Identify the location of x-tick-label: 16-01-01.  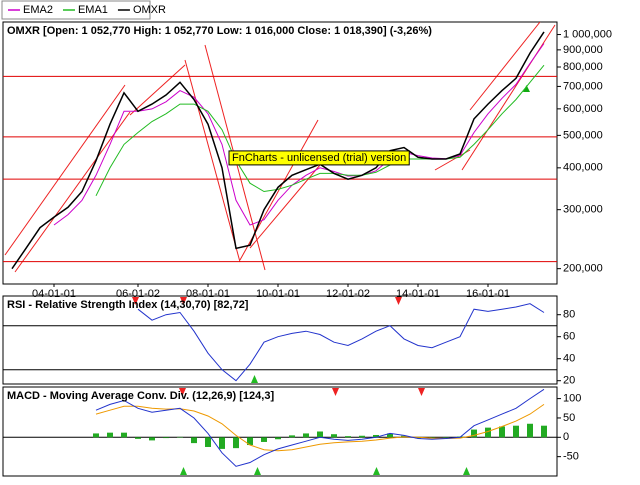
(488, 294).